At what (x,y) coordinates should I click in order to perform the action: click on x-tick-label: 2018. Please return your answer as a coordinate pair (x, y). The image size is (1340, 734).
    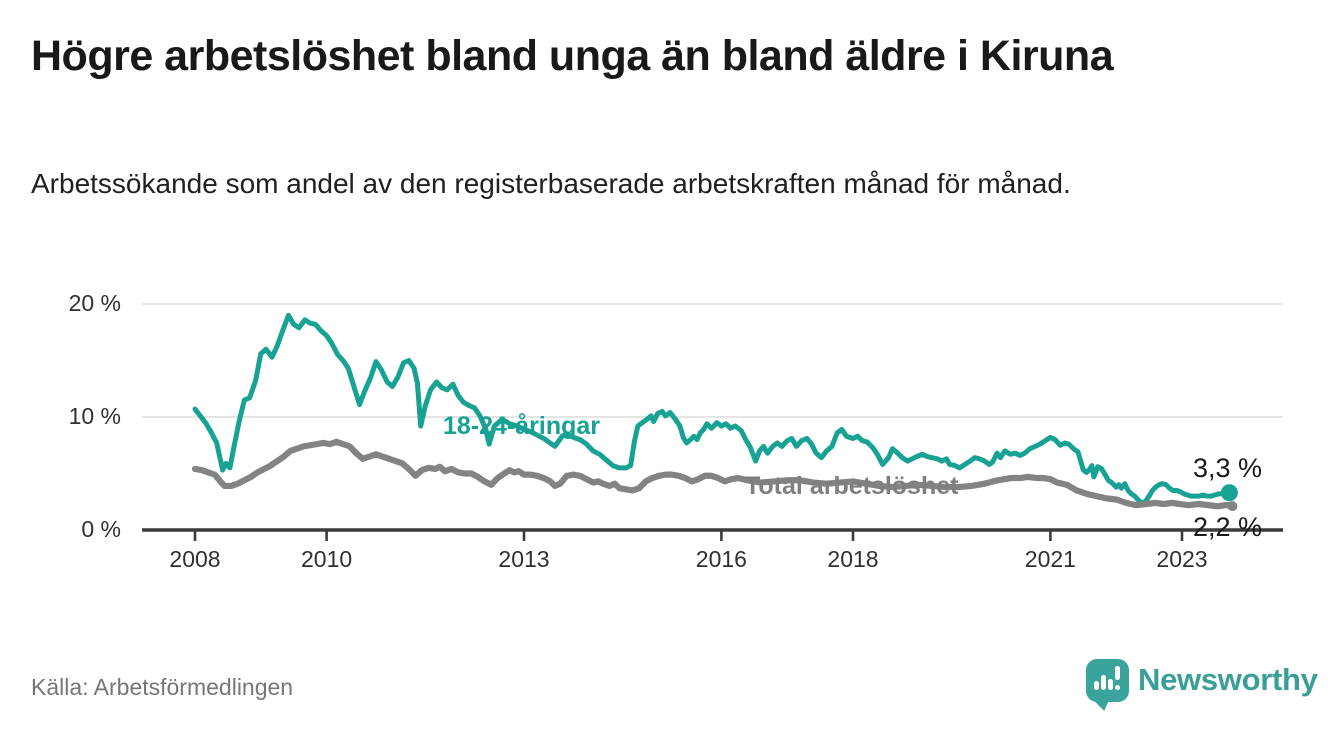
    Looking at the image, I should click on (853, 559).